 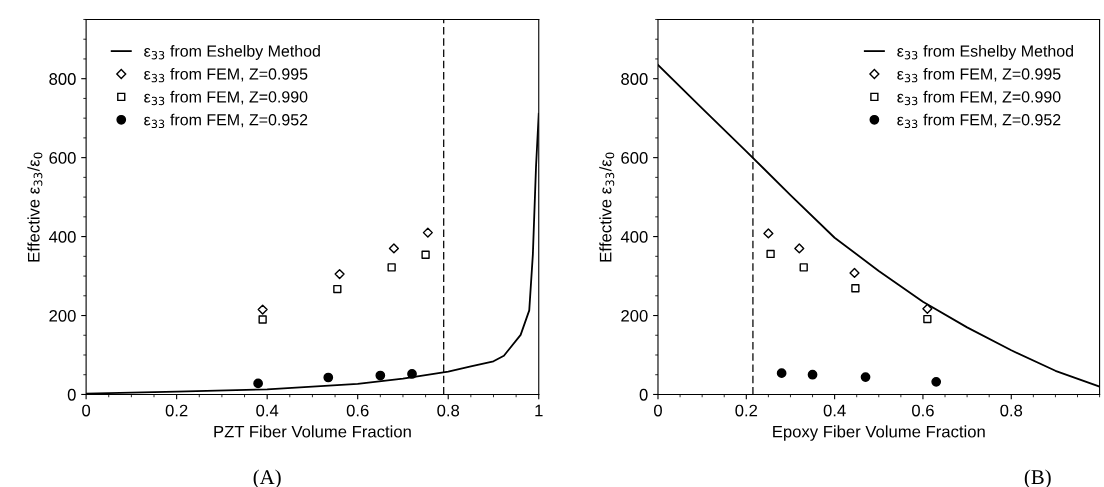 I want to click on x-axis-title: Epoxy Fiber Volume Fraction, so click(x=879, y=433).